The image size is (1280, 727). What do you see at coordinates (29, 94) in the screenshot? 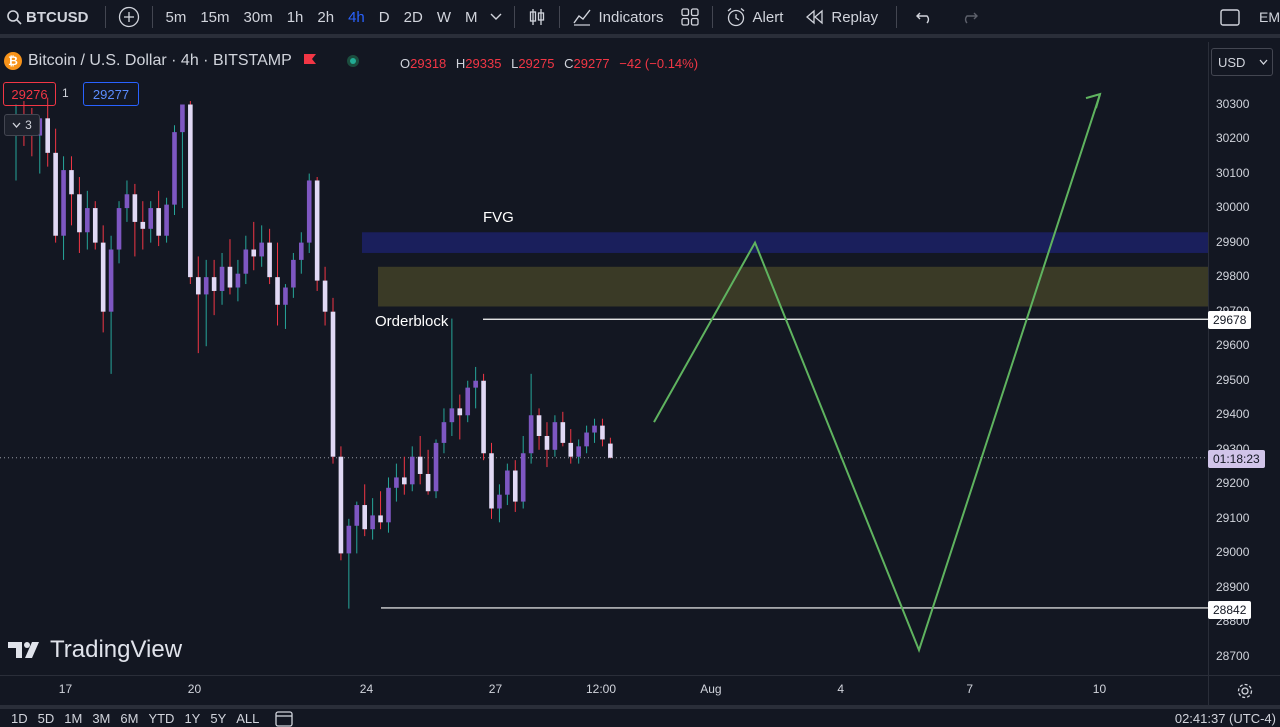
I see `sell-price-button: 29276` at bounding box center [29, 94].